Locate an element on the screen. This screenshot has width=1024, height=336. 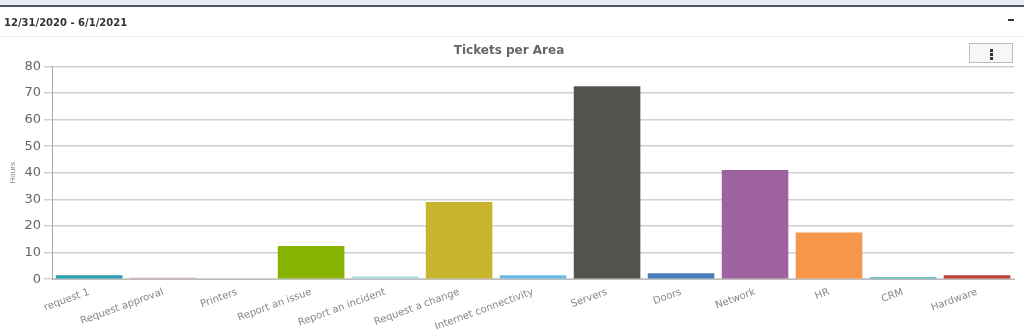
y-tick-label: 40 is located at coordinates (33, 172).